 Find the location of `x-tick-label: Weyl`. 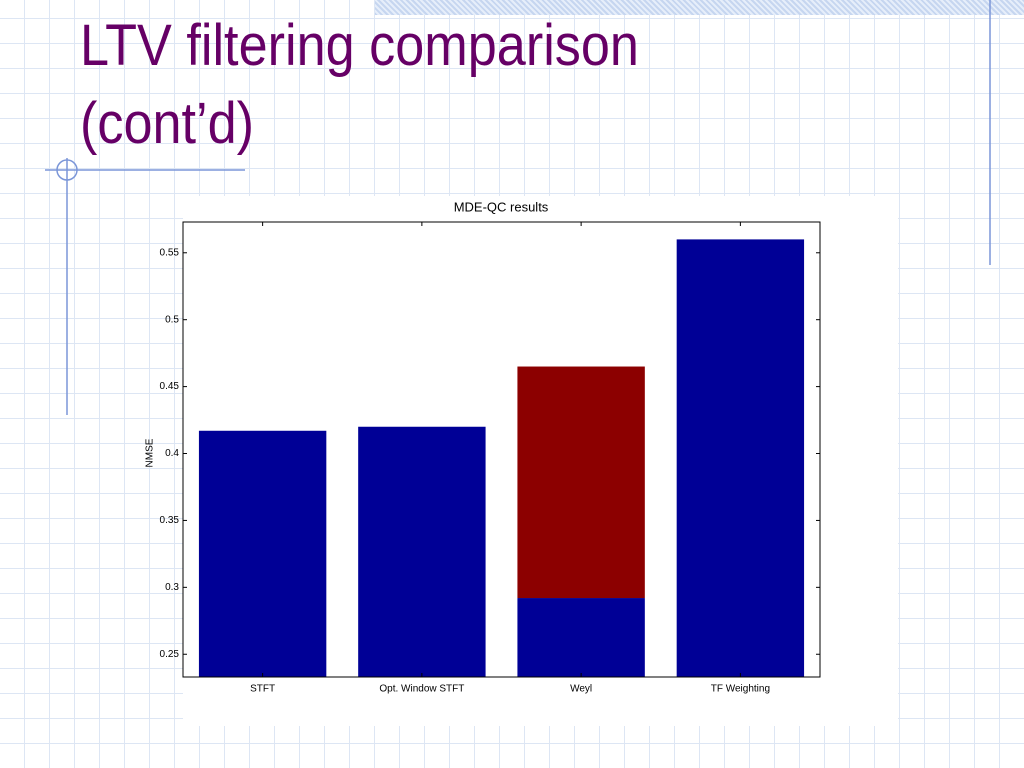

x-tick-label: Weyl is located at coordinates (581, 689).